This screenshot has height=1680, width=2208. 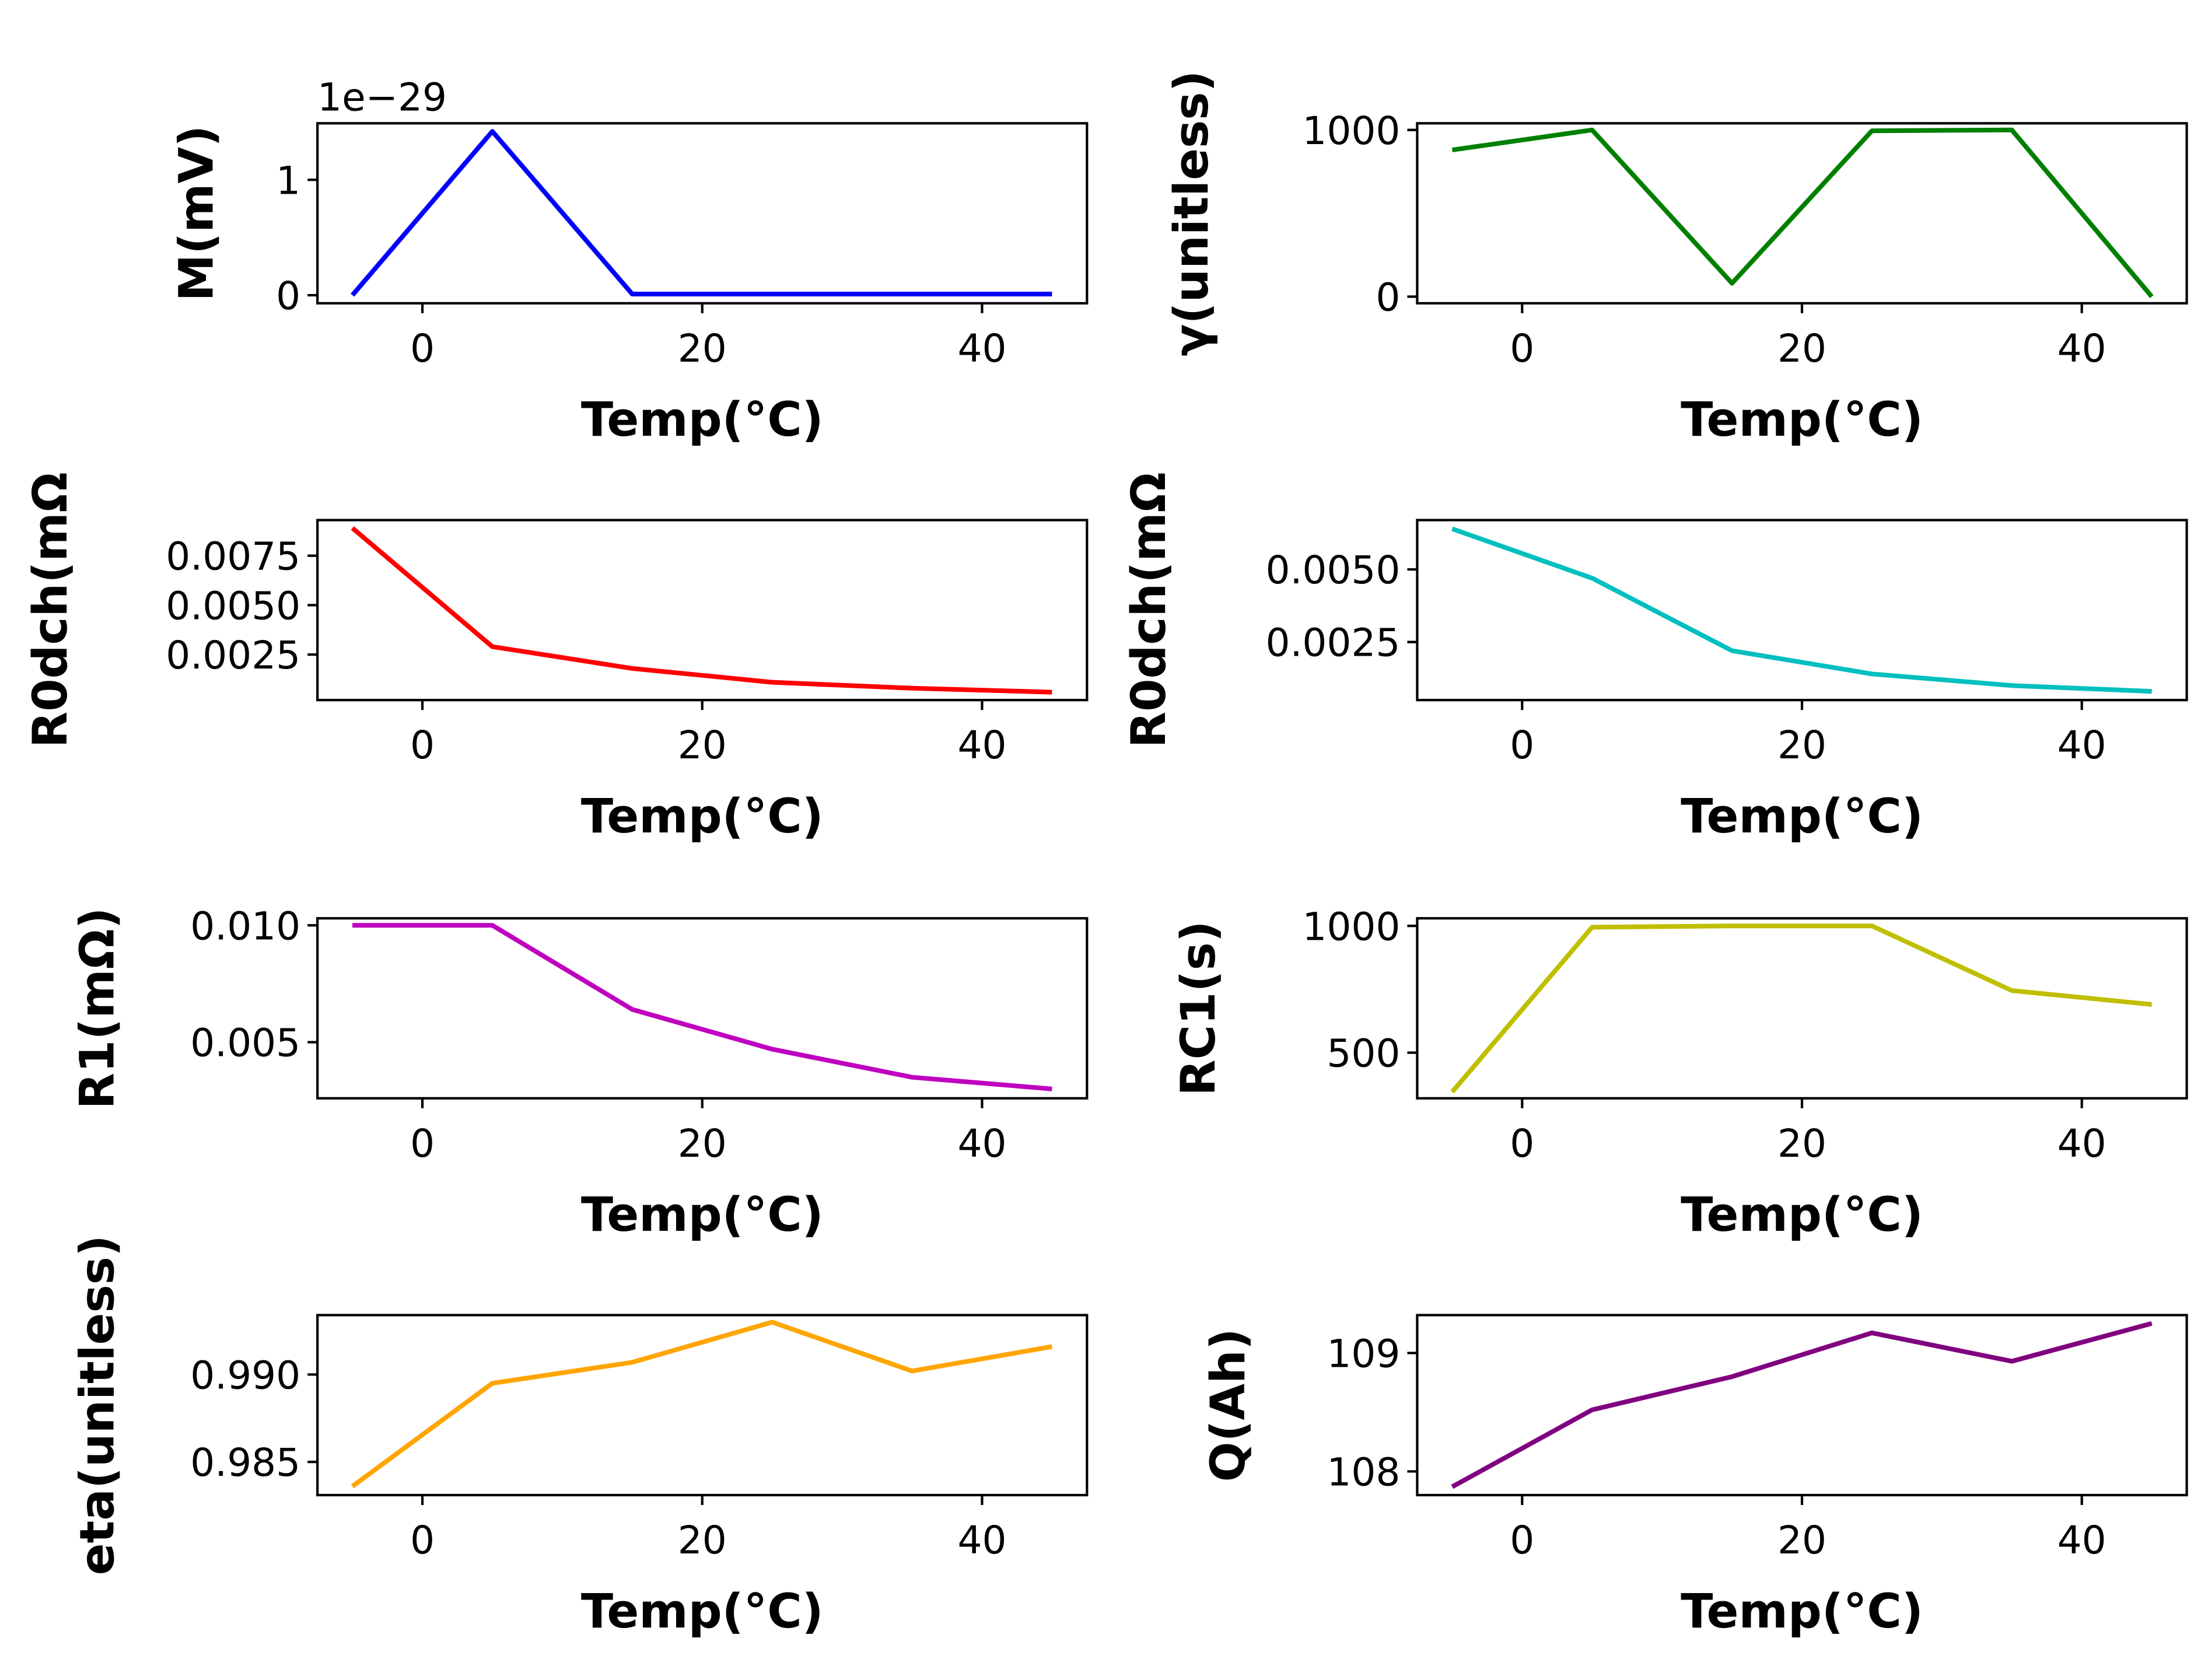 I want to click on y-tick-label: 0.005, so click(x=245, y=1043).